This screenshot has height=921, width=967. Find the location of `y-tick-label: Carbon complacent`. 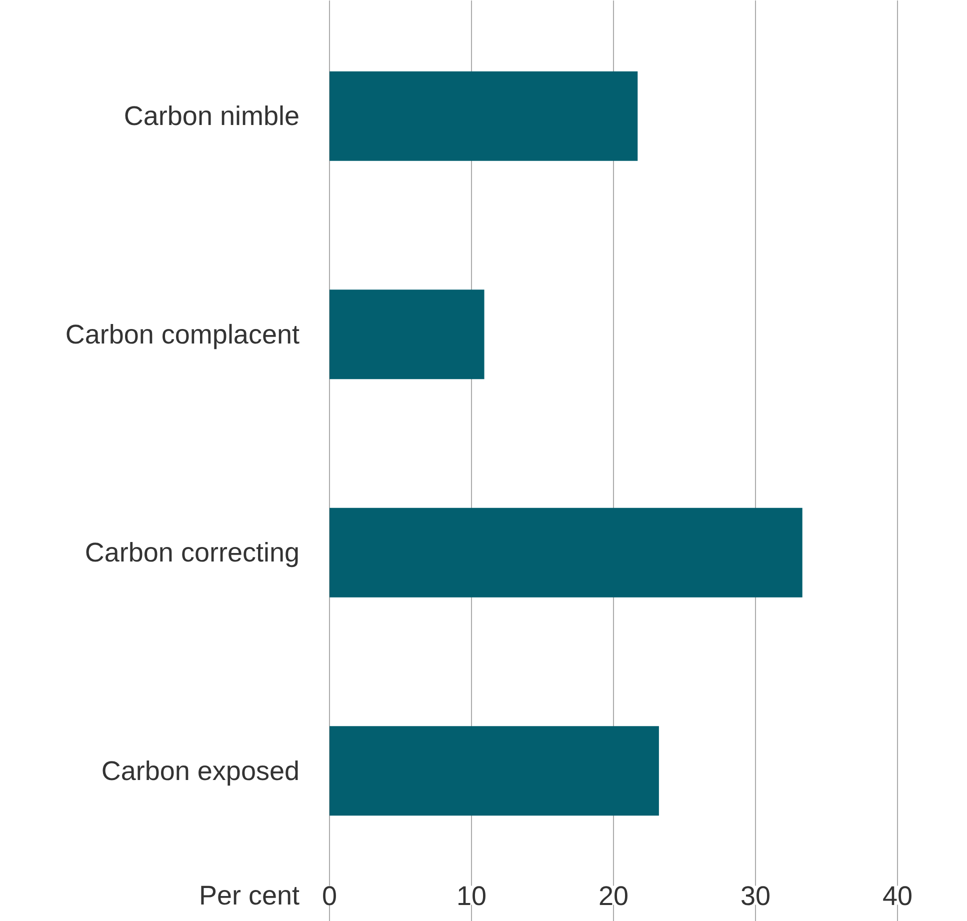

y-tick-label: Carbon complacent is located at coordinates (182, 334).